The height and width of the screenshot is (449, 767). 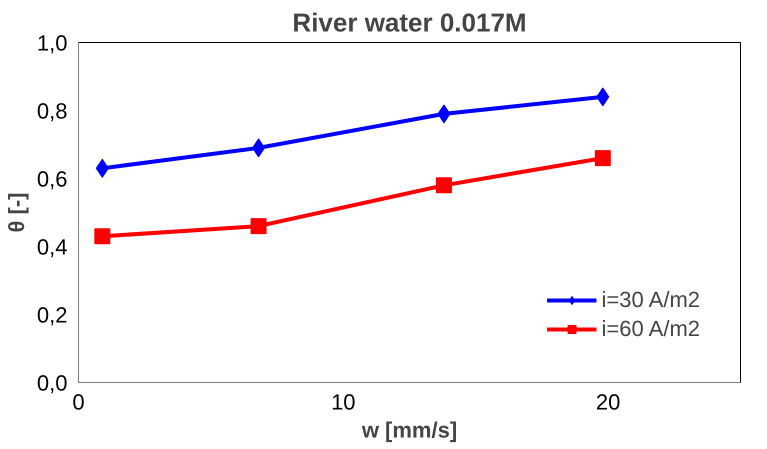 I want to click on legend-label: i=60 A/m2, so click(x=651, y=329).